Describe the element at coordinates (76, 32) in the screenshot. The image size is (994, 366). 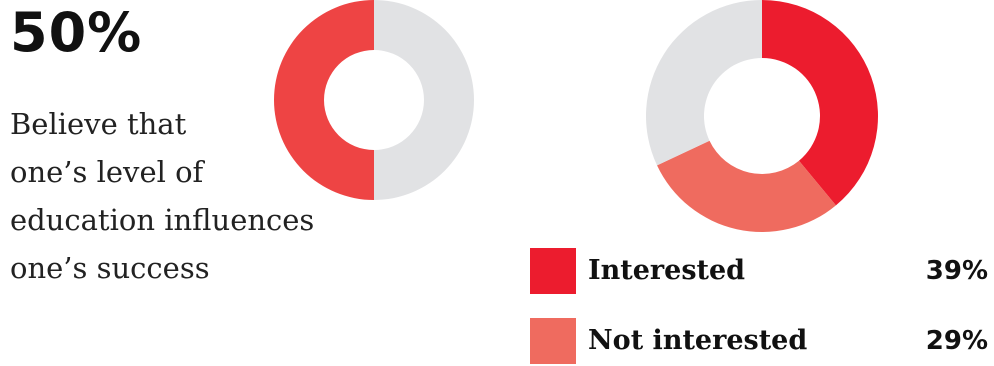
I see `stat-value: 50%` at that location.